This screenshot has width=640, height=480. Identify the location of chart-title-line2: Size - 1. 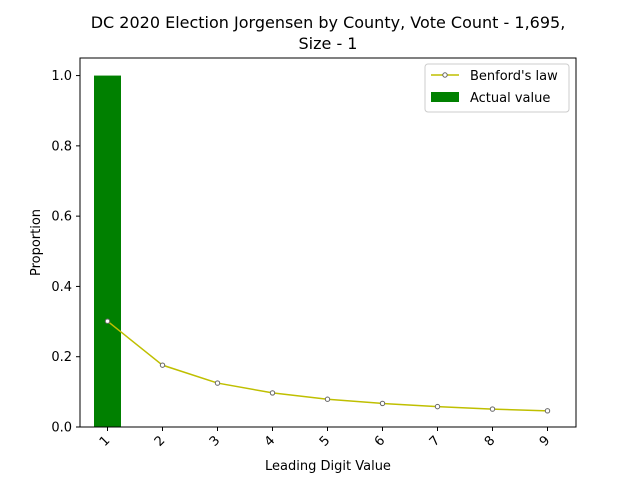
(328, 43).